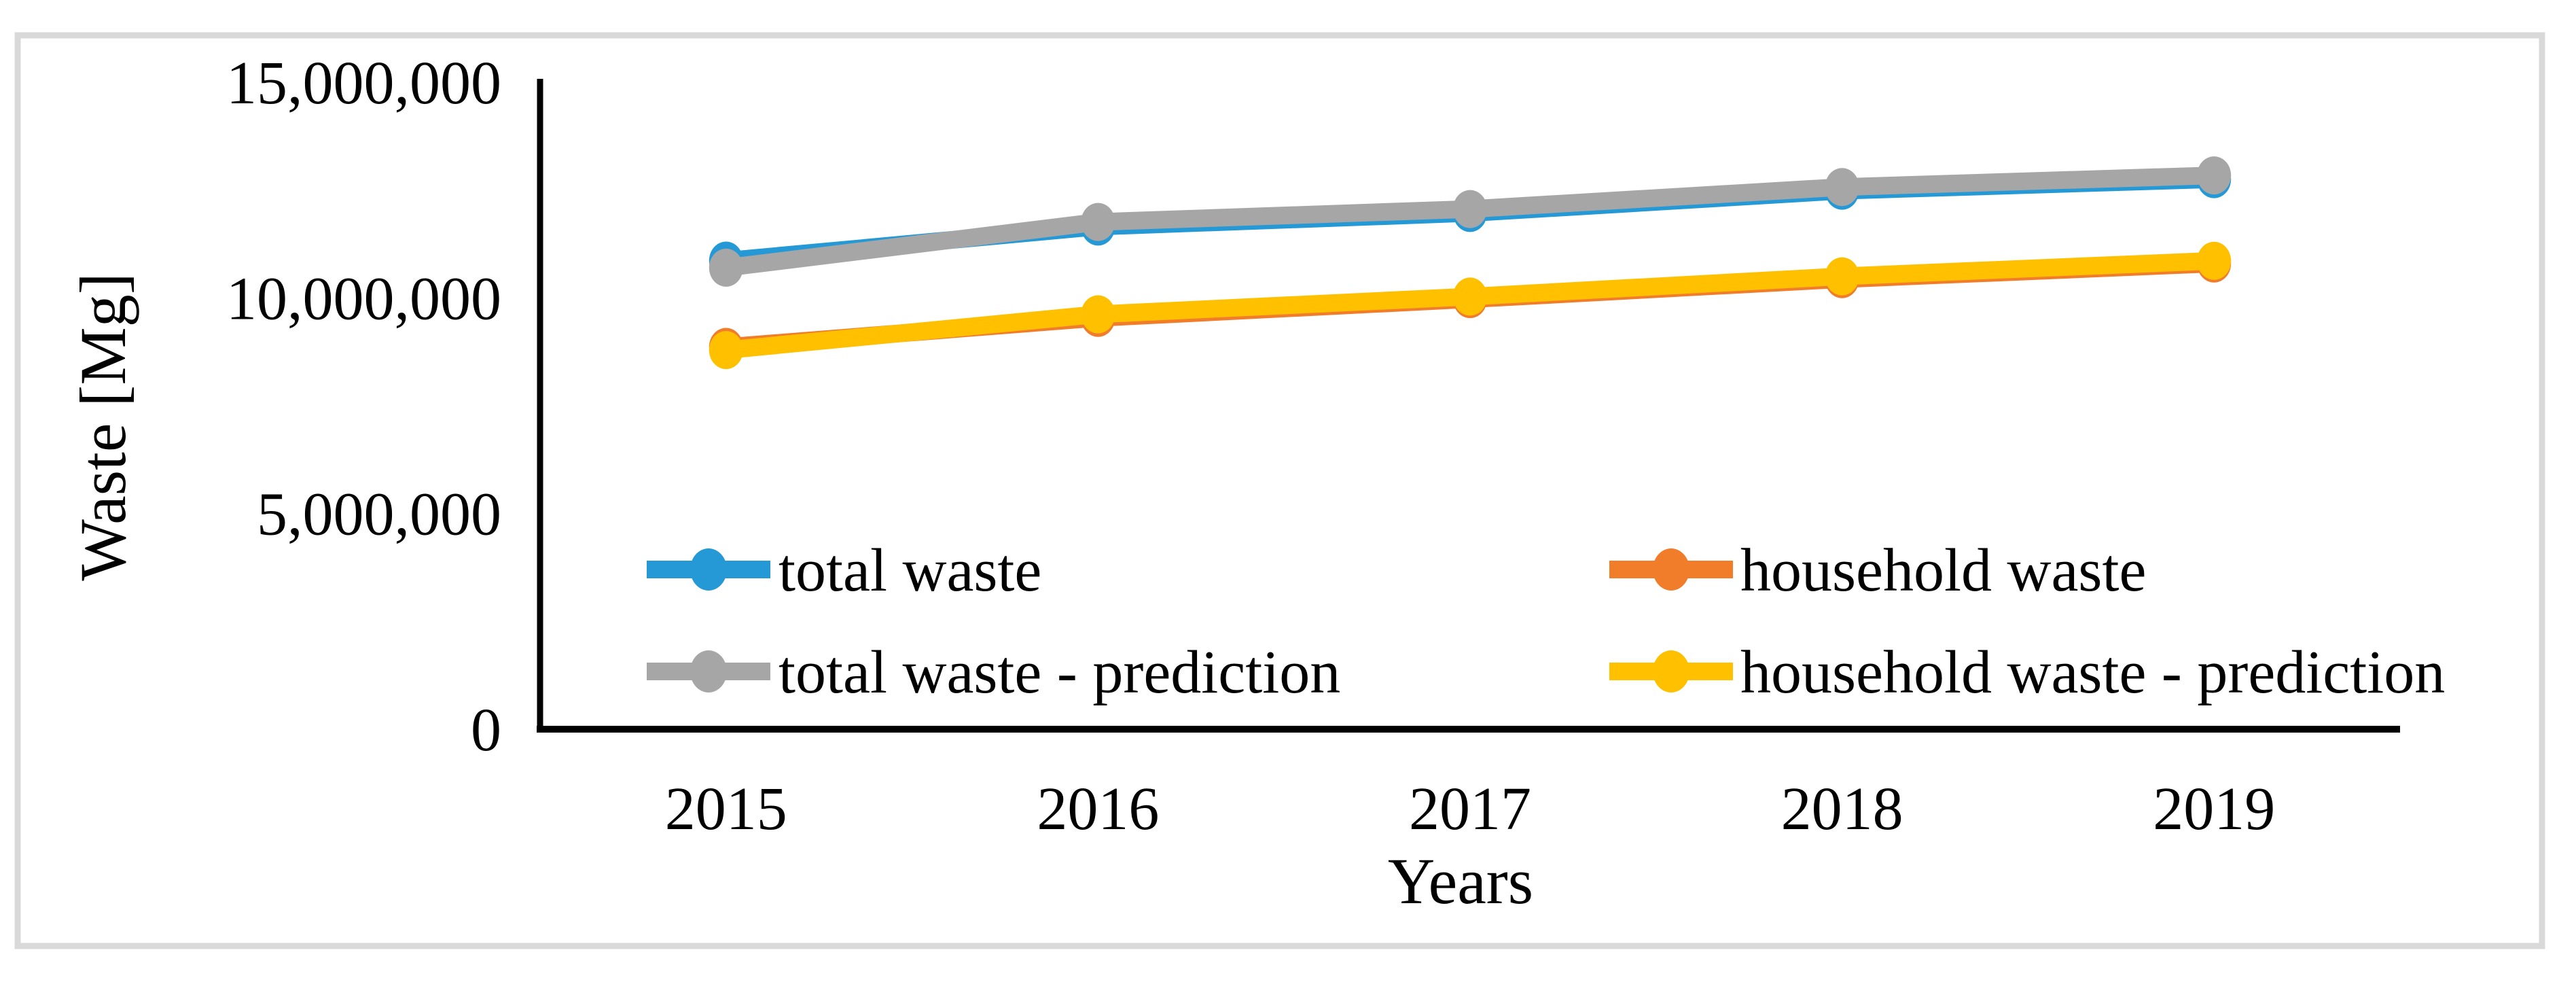 This screenshot has width=2576, height=982. I want to click on marker-total-waste-prediction-2017, so click(1470, 209).